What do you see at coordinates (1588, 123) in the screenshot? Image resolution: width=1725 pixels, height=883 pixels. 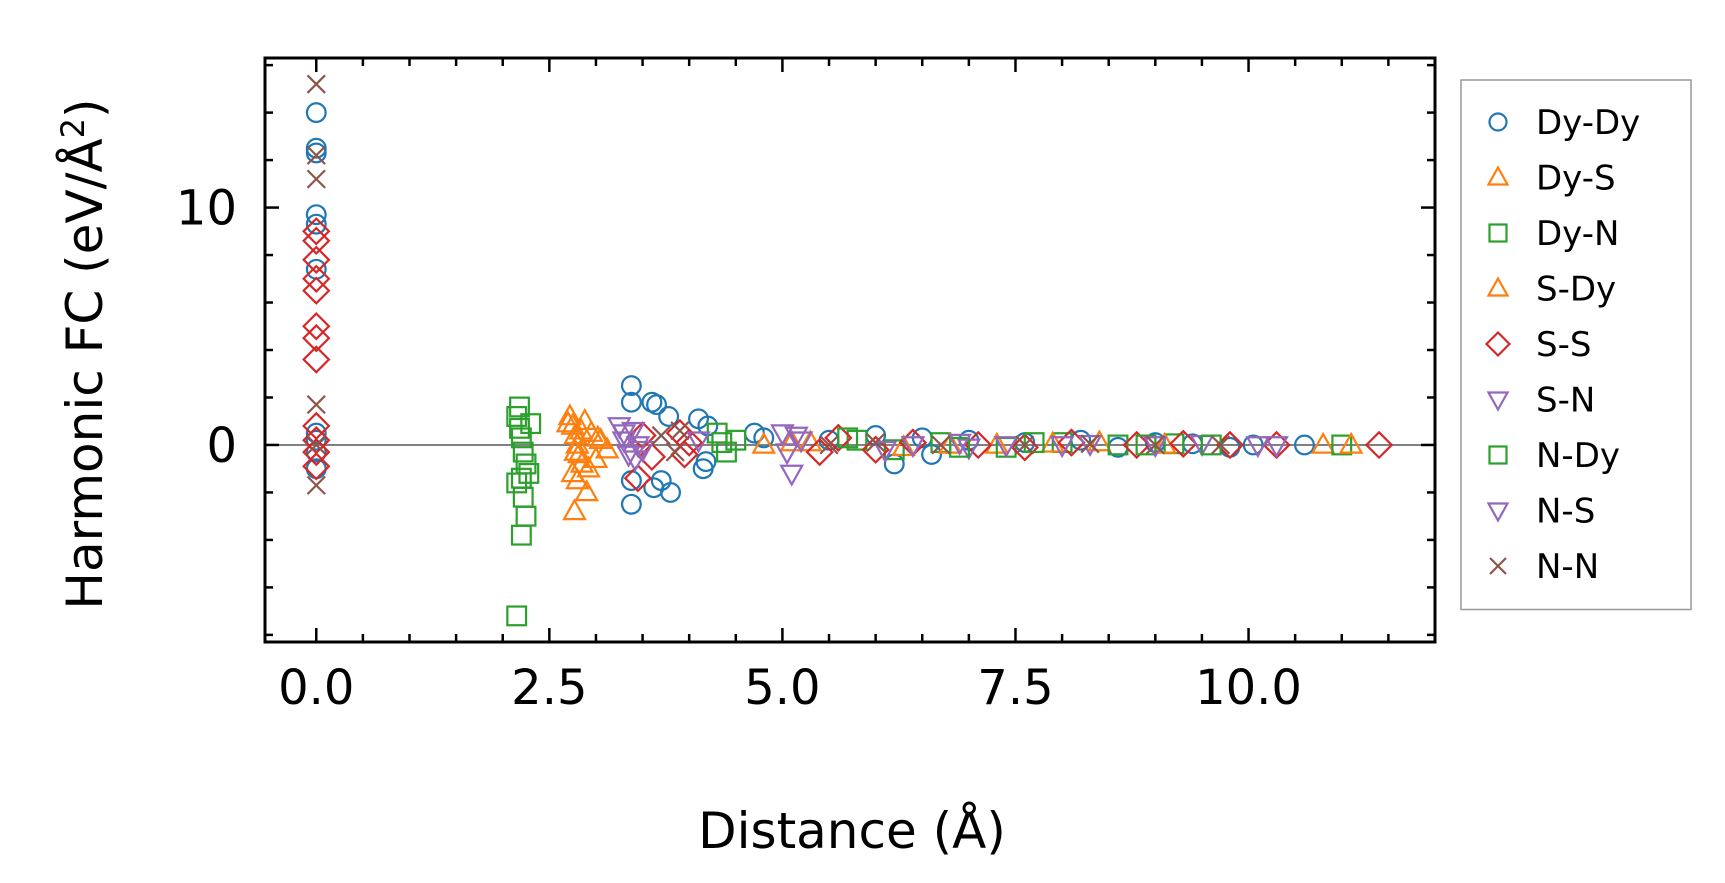 I see `legend-label-dy-dy: Dy-Dy` at bounding box center [1588, 123].